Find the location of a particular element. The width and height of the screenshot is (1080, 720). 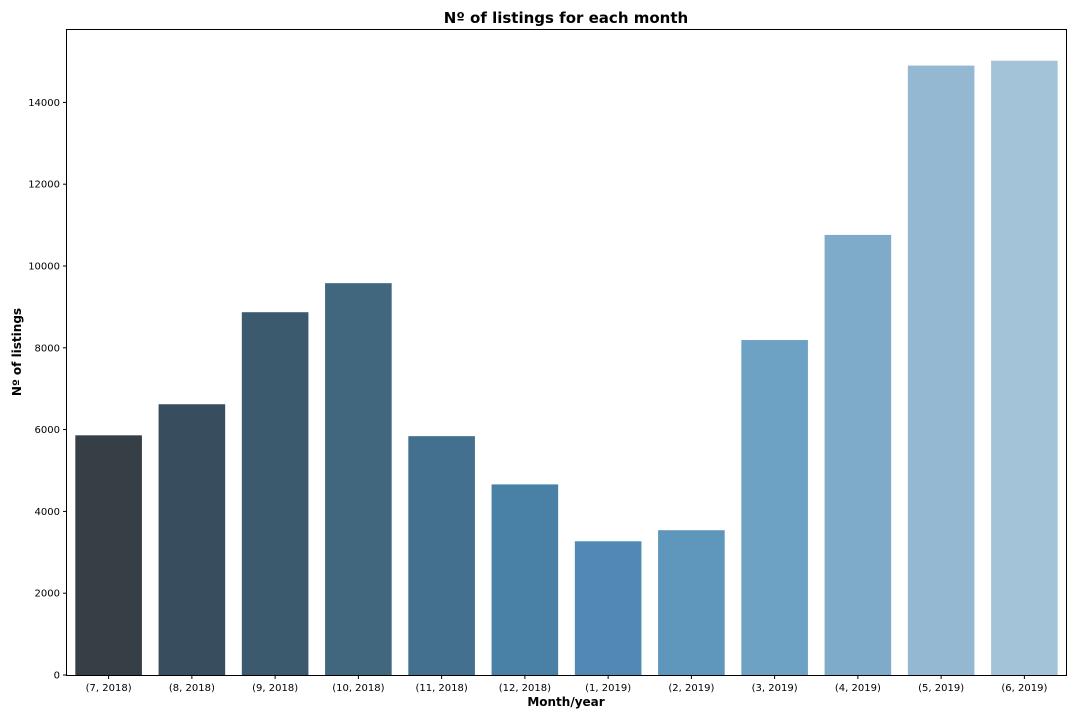

chart-title: Nº of listings for each month is located at coordinates (566, 18).